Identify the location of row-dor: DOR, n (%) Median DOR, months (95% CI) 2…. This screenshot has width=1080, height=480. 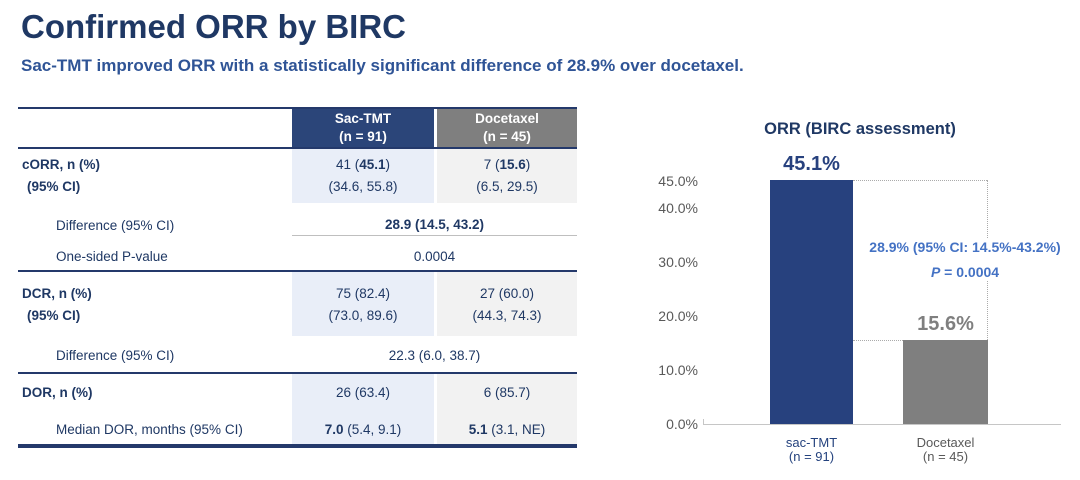
(297, 409).